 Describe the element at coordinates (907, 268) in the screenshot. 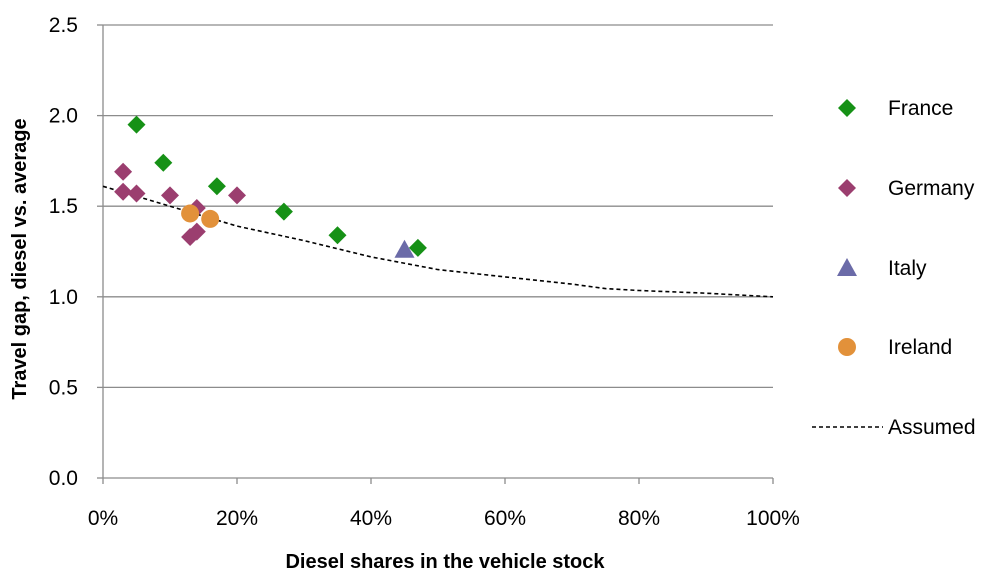

I see `legend-label: Italy` at that location.